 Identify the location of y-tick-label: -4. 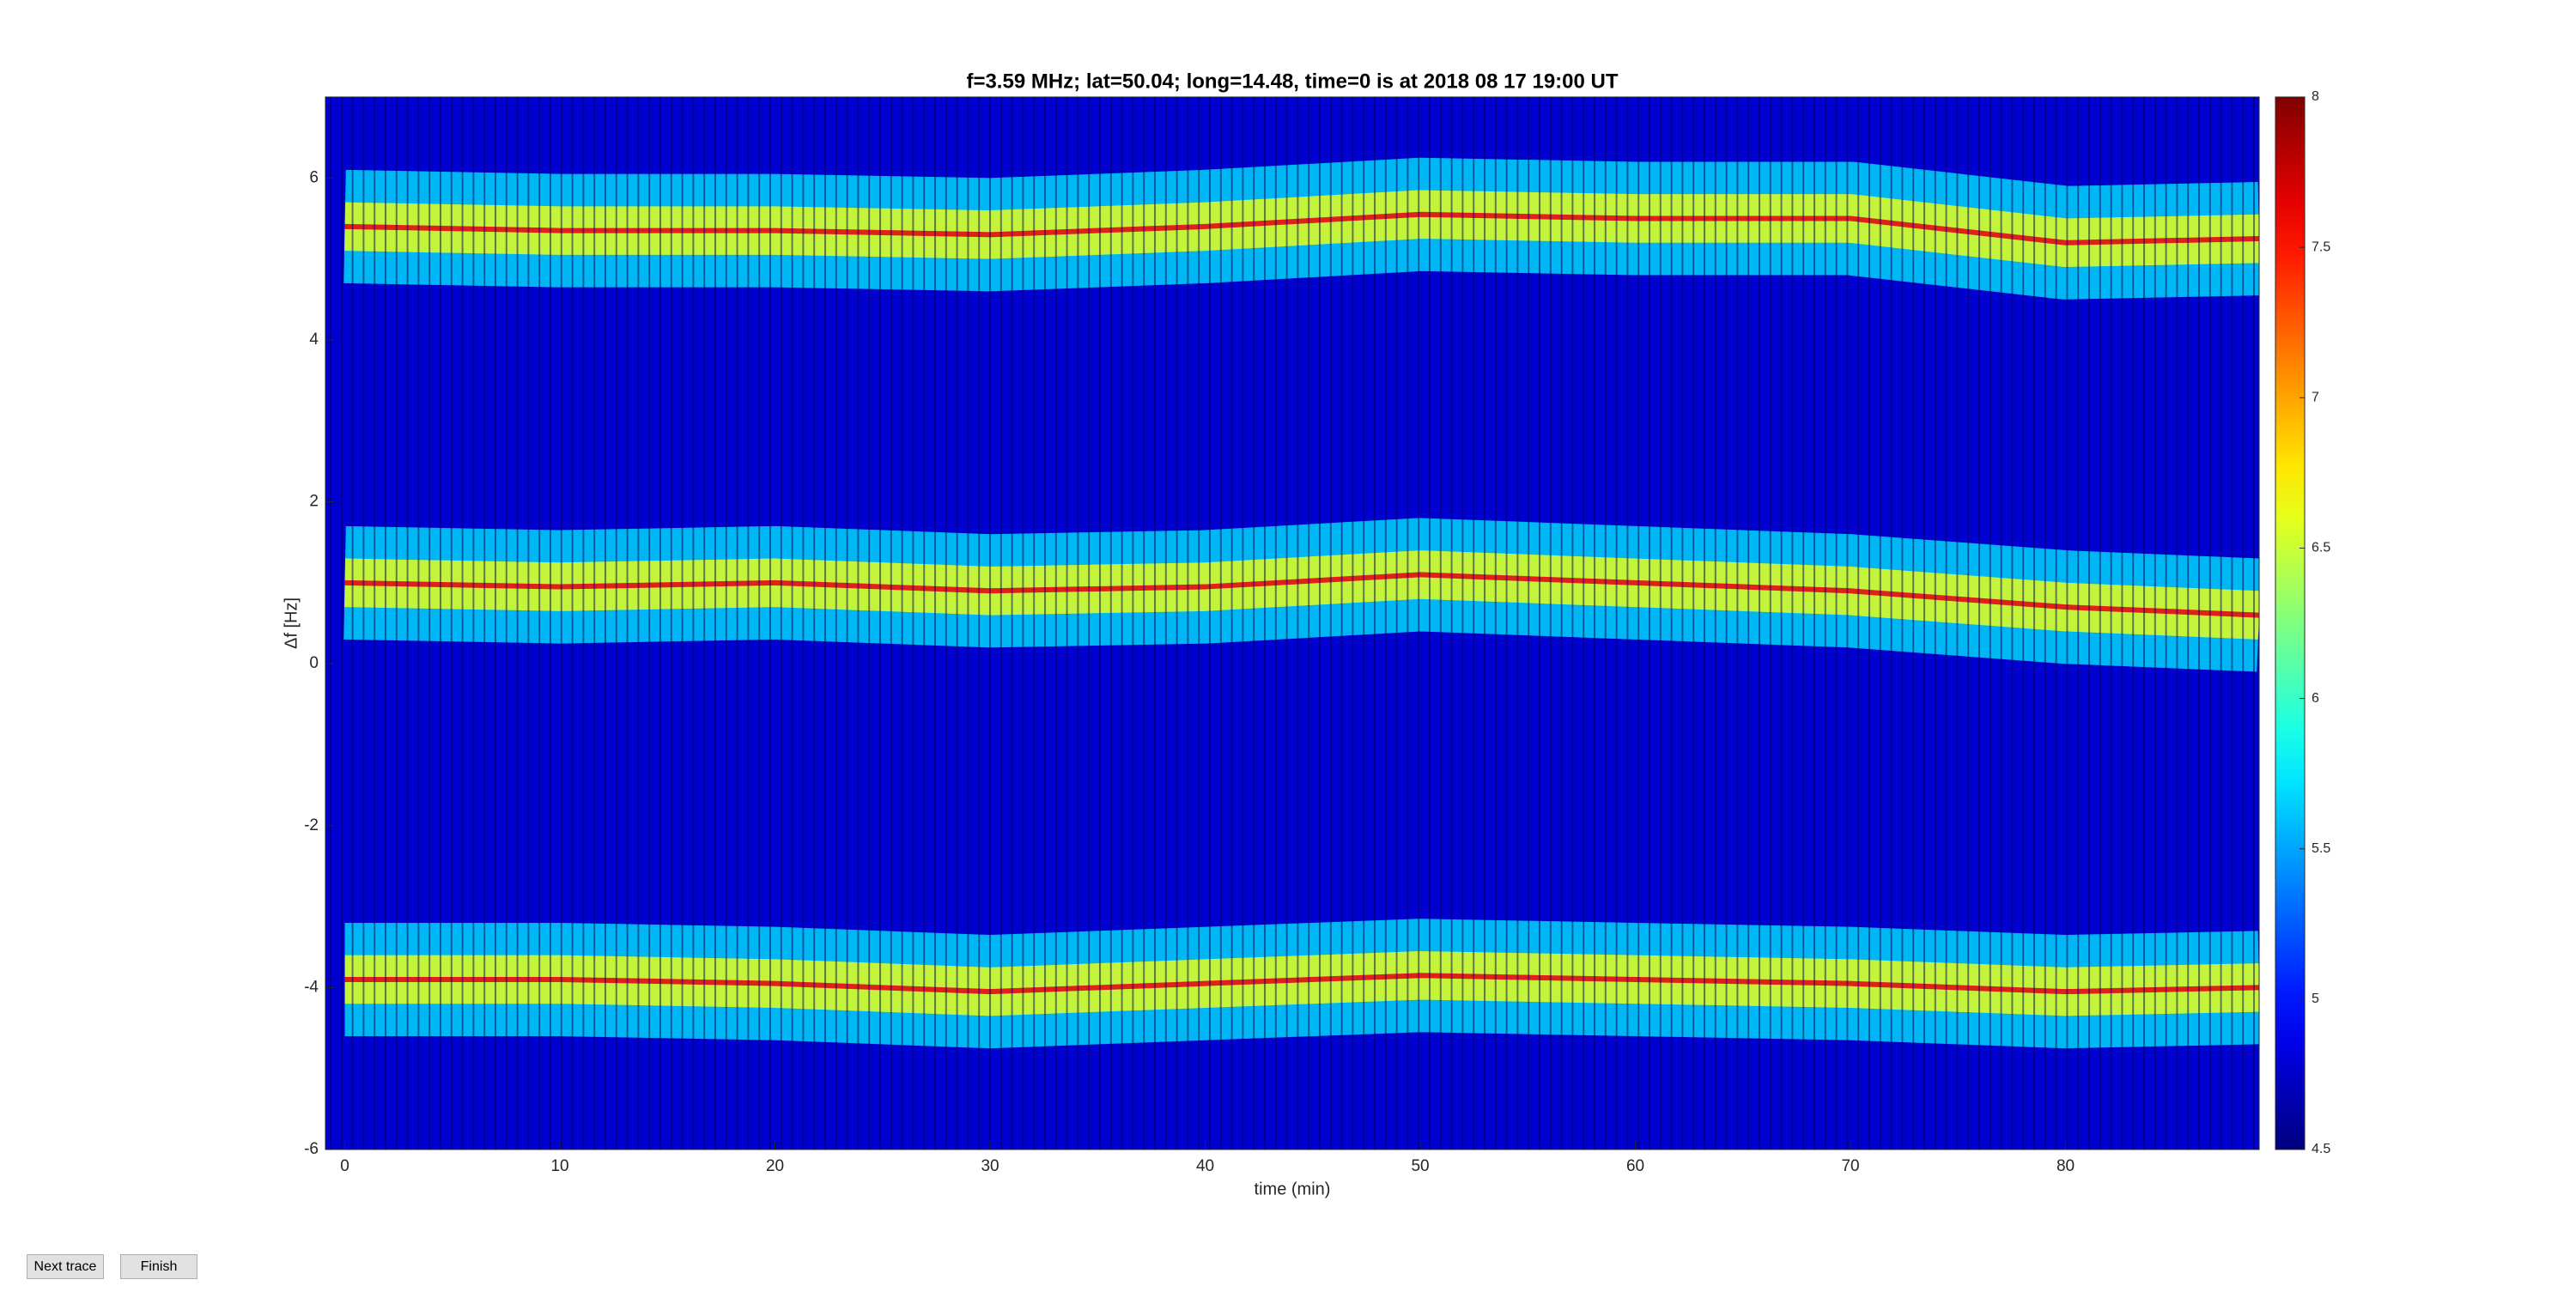
(312, 987).